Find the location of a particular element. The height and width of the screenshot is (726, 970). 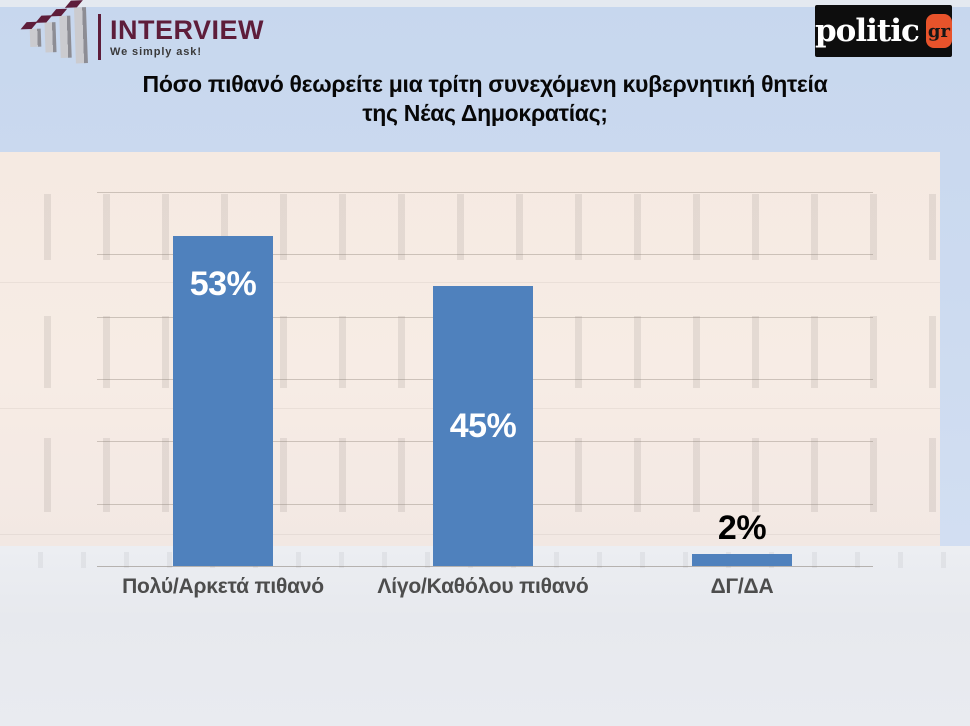

building-floor-line is located at coordinates (470, 282).